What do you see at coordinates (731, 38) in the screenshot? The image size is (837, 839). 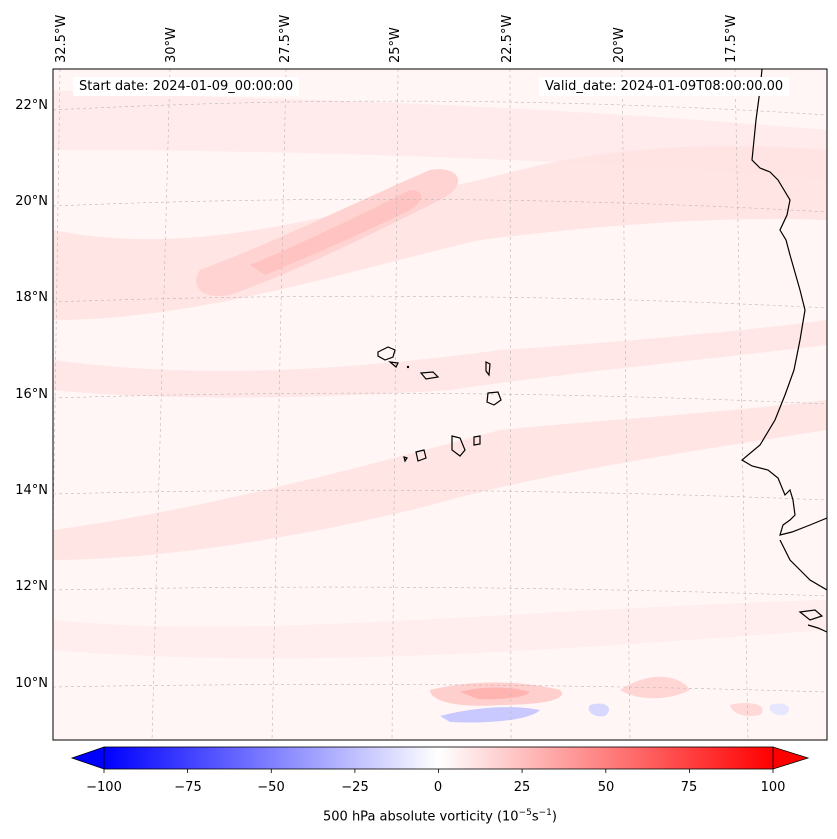 I see `lon-label: 17.5°W` at bounding box center [731, 38].